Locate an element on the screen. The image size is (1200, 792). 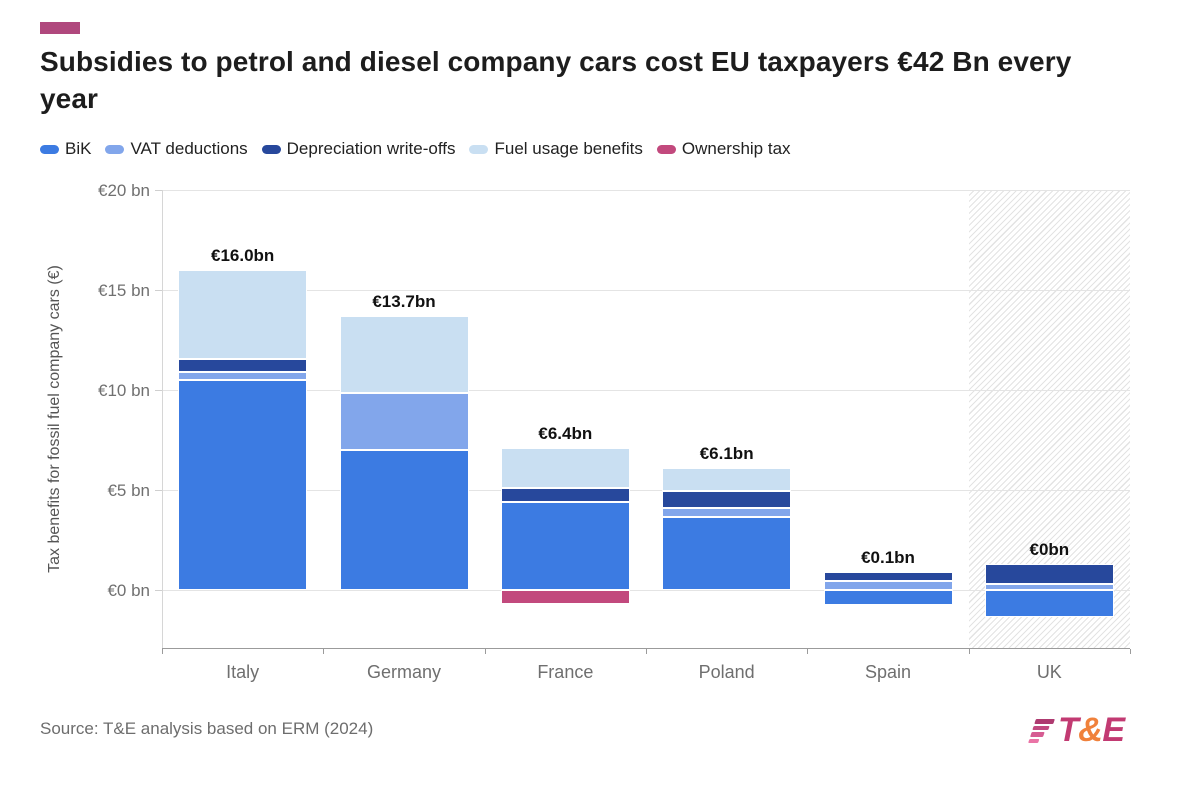
bar-segment-bik-france is located at coordinates (565, 546).